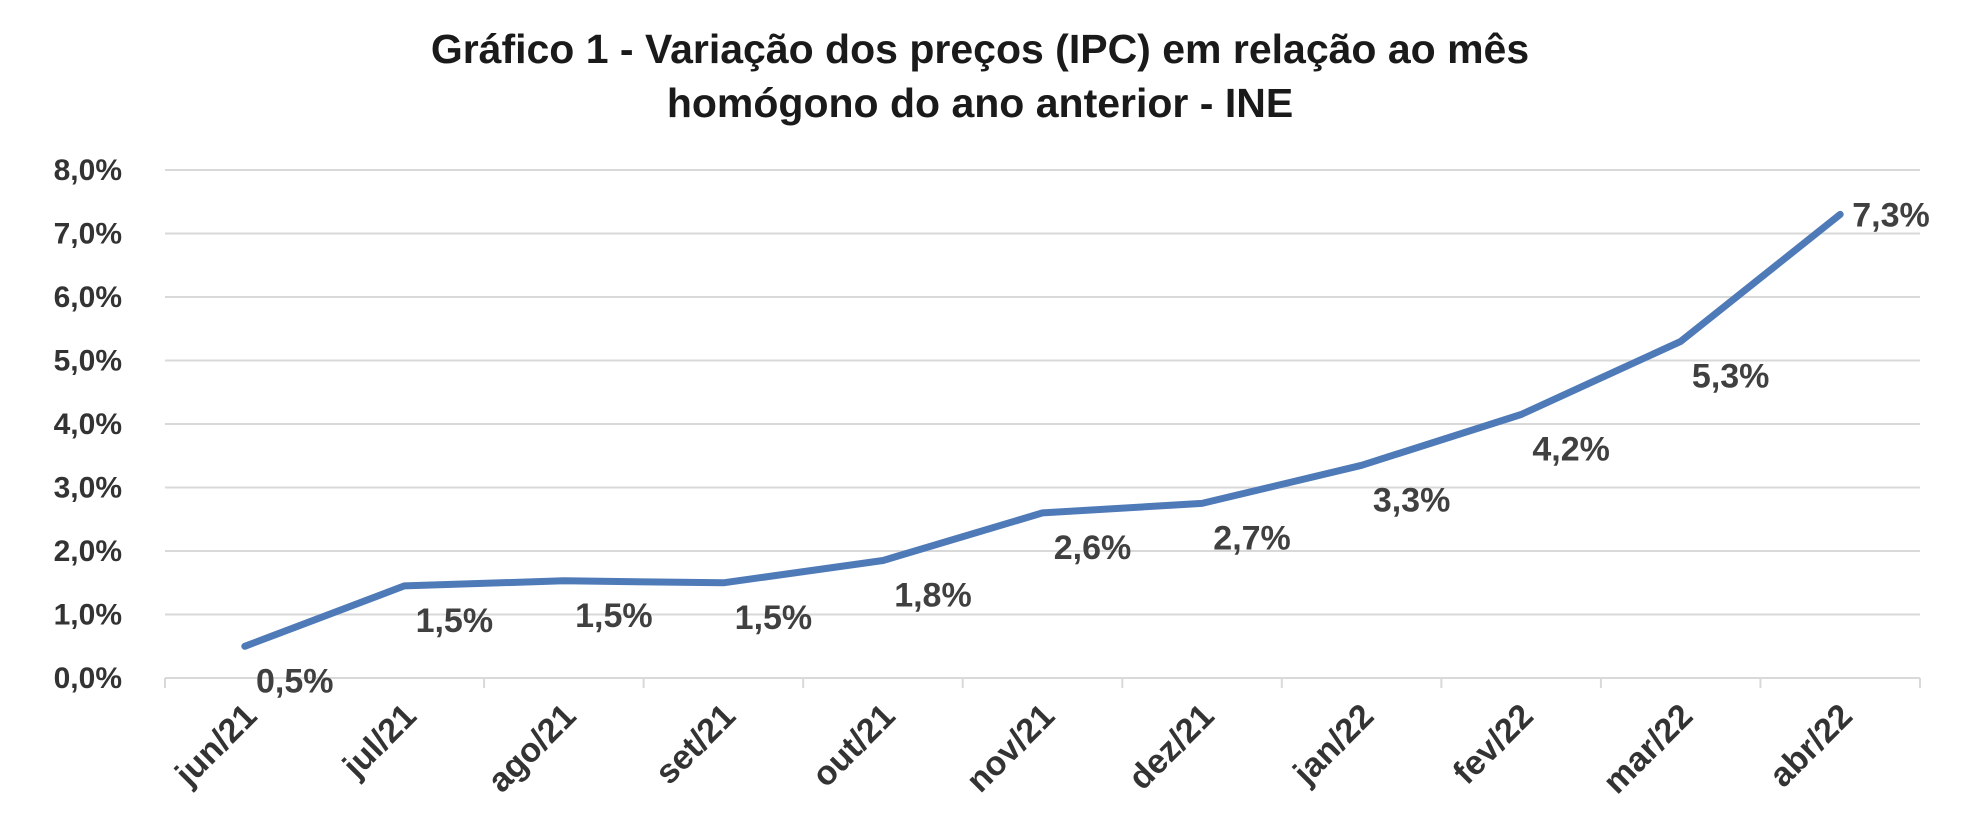  What do you see at coordinates (295, 681) in the screenshot?
I see `data-label: 0,5%` at bounding box center [295, 681].